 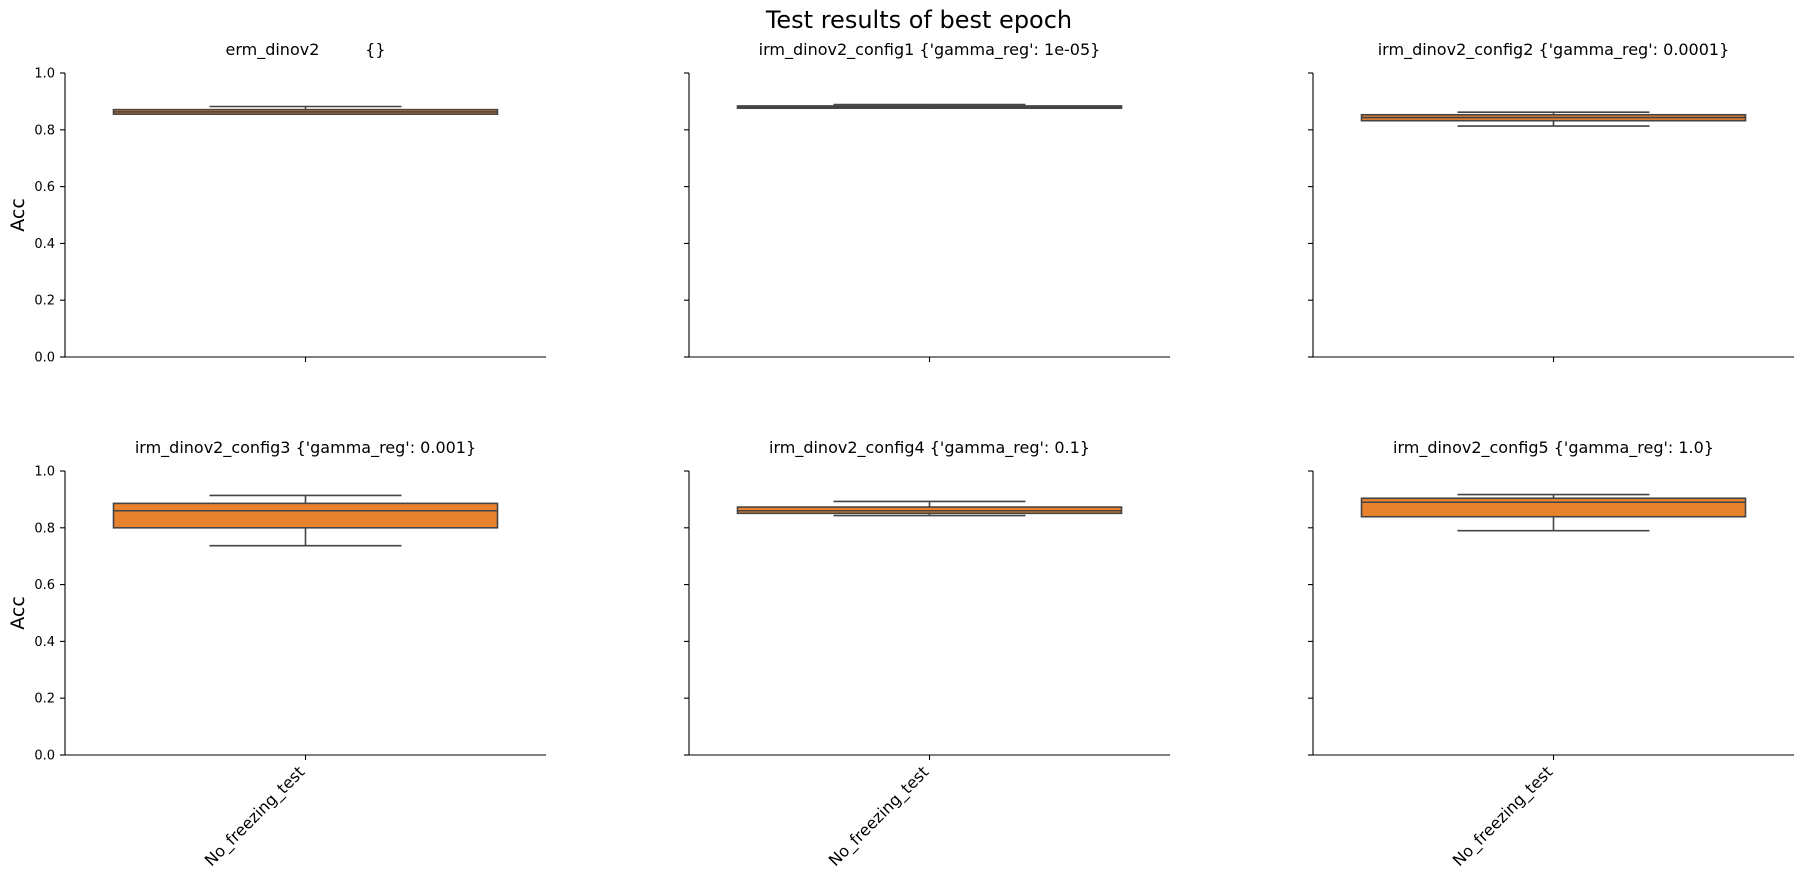 What do you see at coordinates (1551, 201) in the screenshot?
I see `subplot-3: irm_dinov2_config2 {'gamma_reg': 0.0001}` at bounding box center [1551, 201].